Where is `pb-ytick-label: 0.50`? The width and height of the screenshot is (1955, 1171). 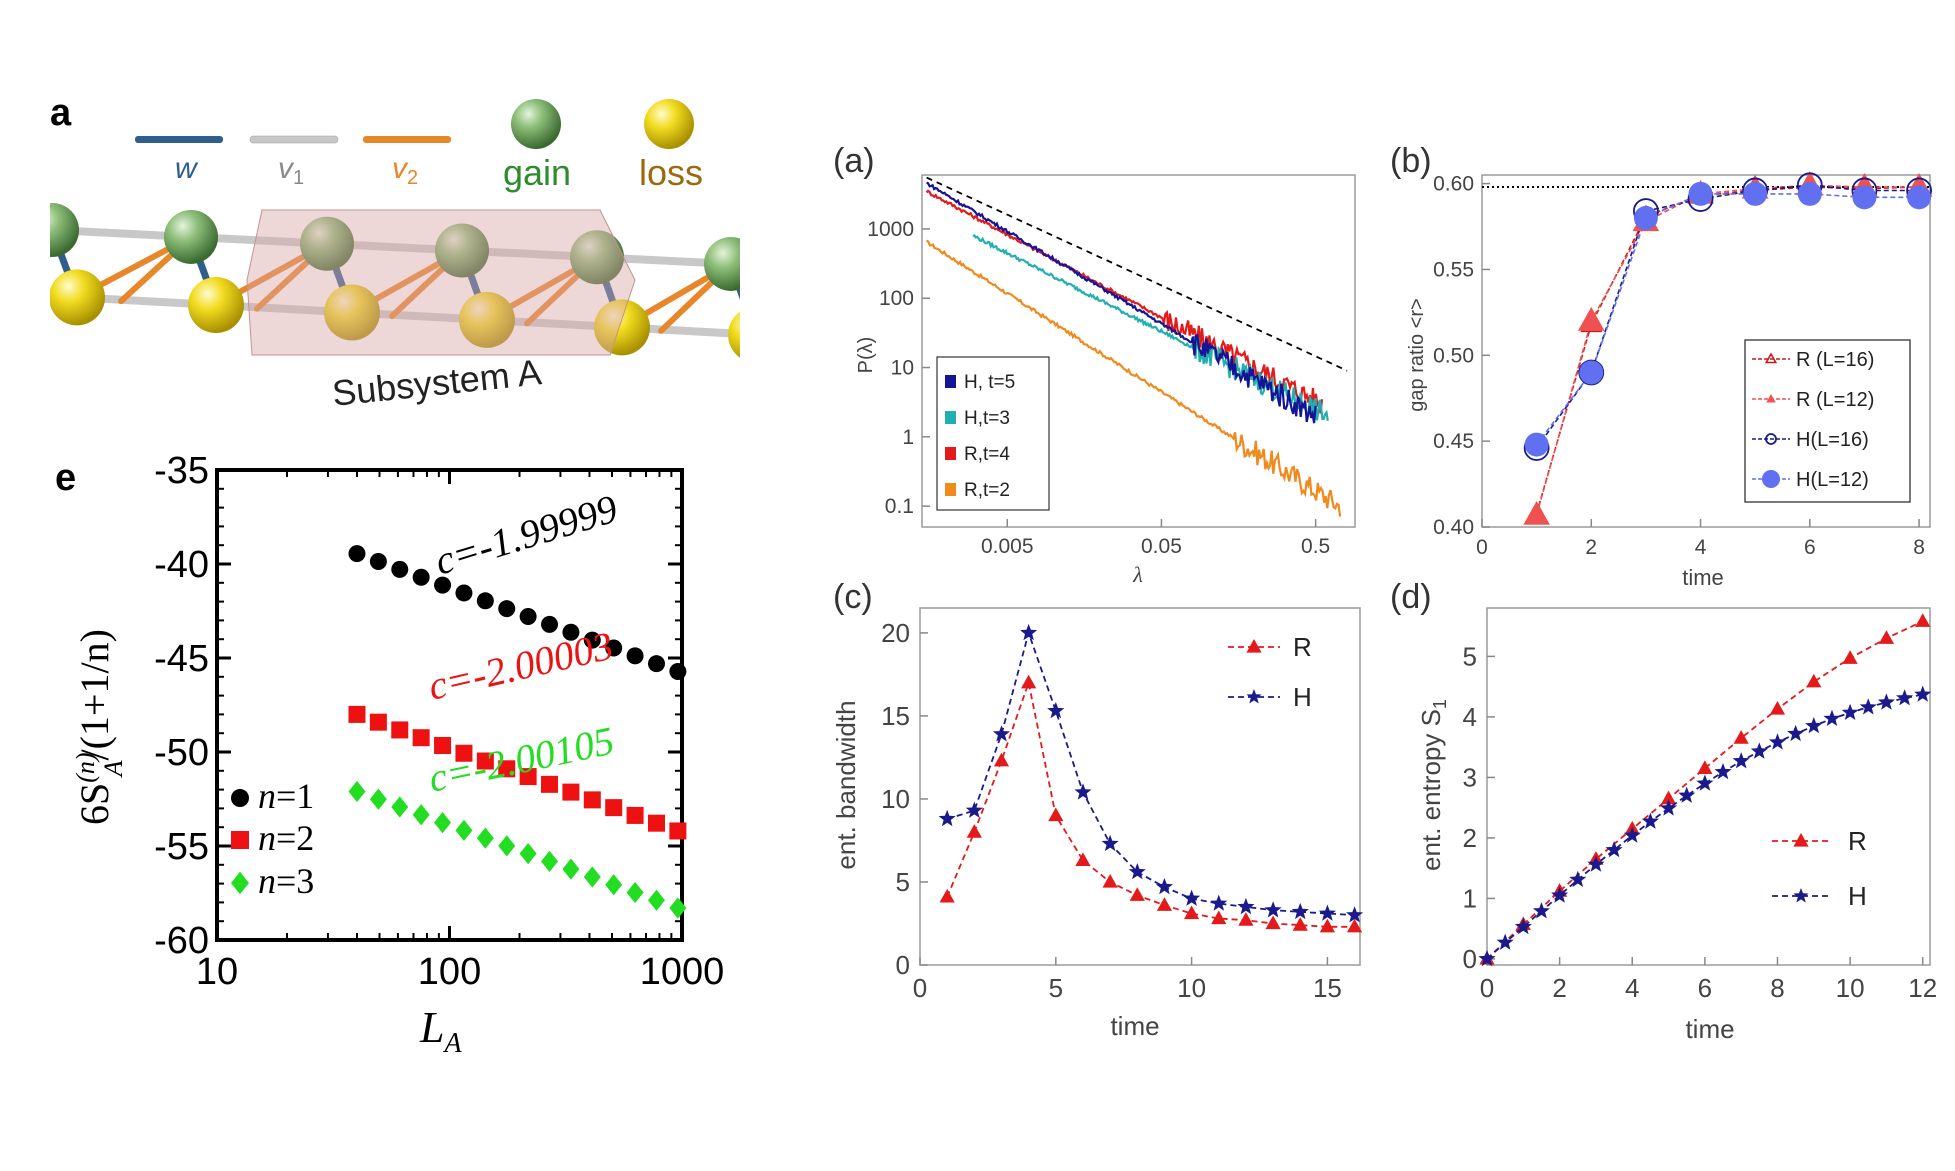 pb-ytick-label: 0.50 is located at coordinates (1453, 355).